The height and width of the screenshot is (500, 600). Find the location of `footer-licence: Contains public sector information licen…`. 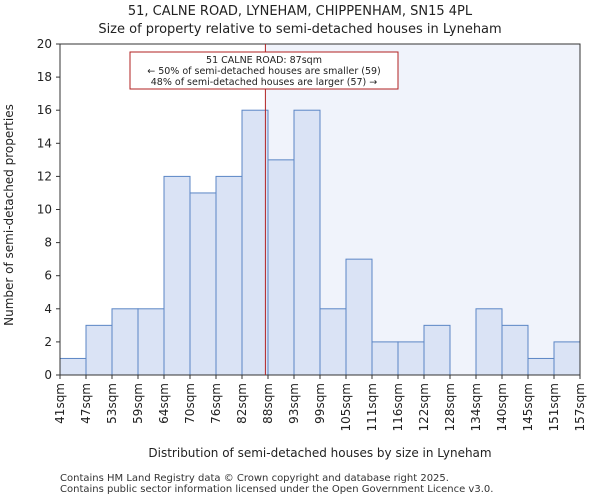

footer-licence: Contains public sector information licen… is located at coordinates (277, 489).